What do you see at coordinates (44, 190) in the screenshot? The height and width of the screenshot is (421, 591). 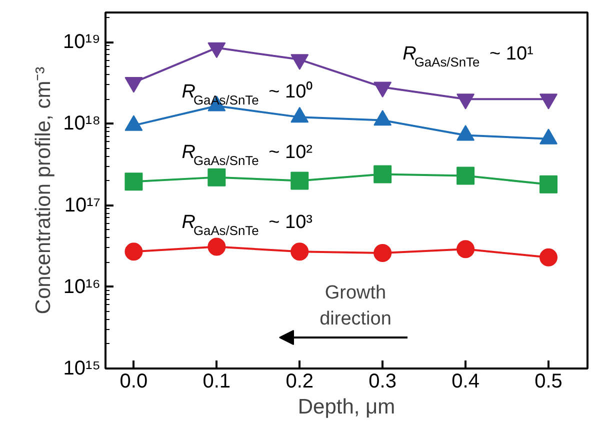 I see `y-axis-title: Concentration profile, cm⁻³` at bounding box center [44, 190].